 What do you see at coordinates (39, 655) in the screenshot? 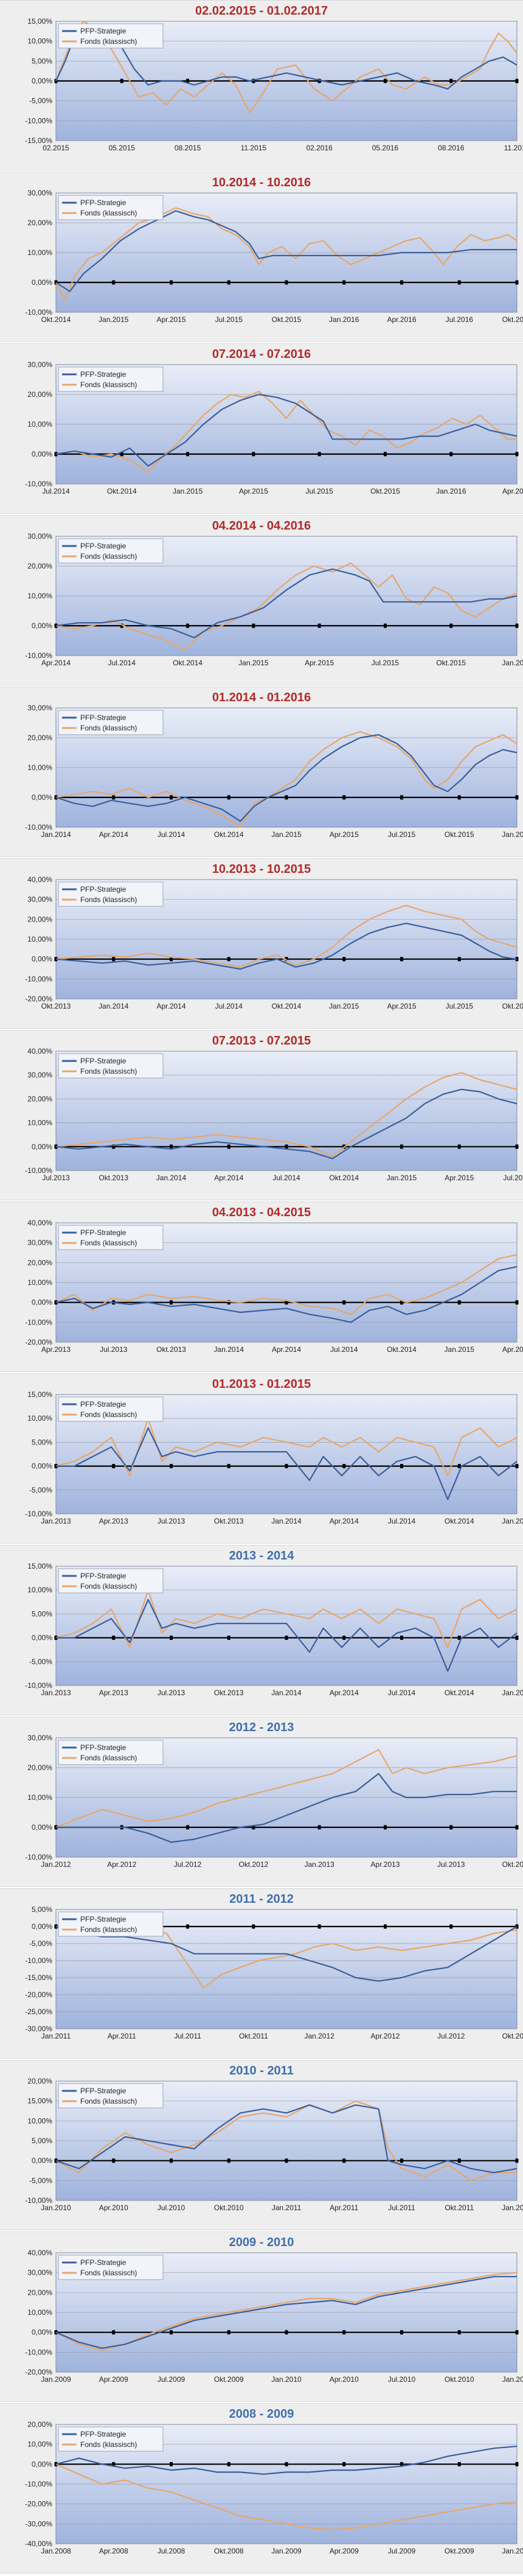
I see `y-tick-label: -10,00%` at bounding box center [39, 655].